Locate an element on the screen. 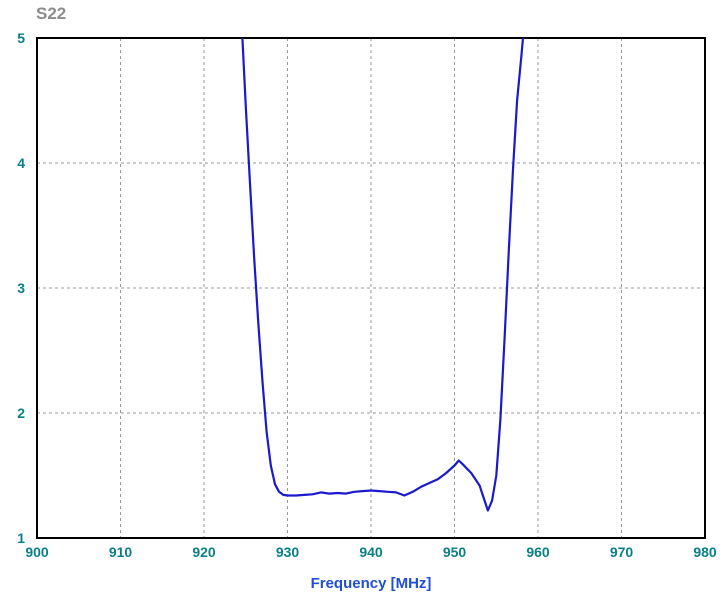  x-tick-label: 900 is located at coordinates (37, 552).